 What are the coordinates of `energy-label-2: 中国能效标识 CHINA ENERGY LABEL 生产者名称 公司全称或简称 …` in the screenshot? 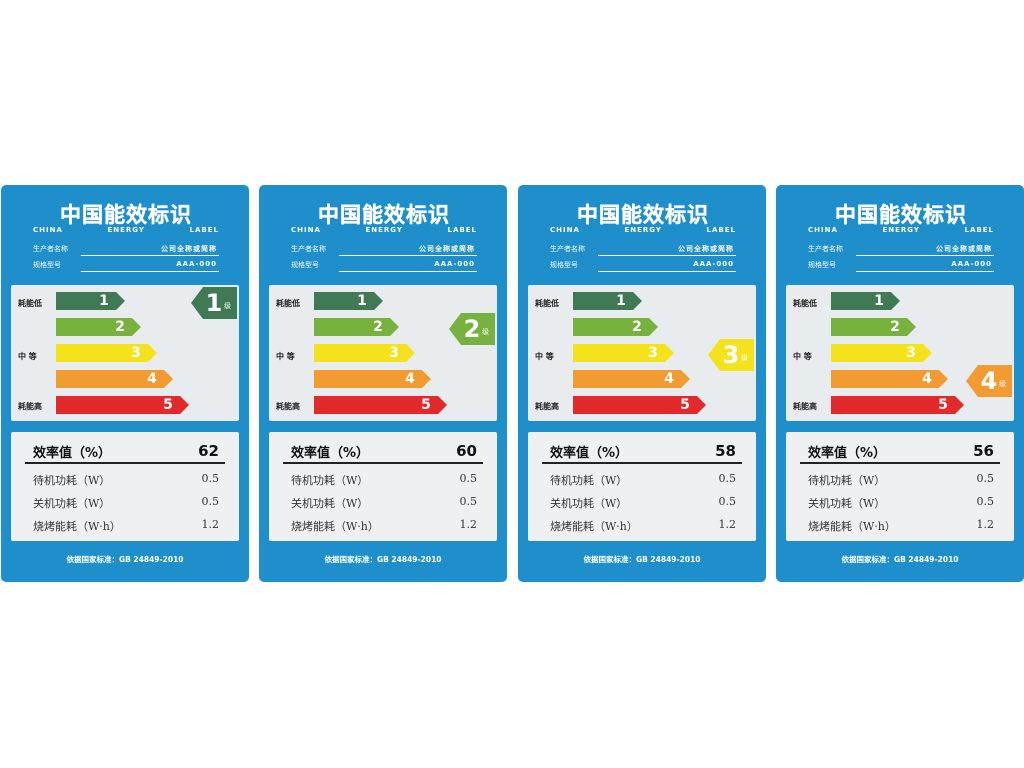 It's located at (383, 383).